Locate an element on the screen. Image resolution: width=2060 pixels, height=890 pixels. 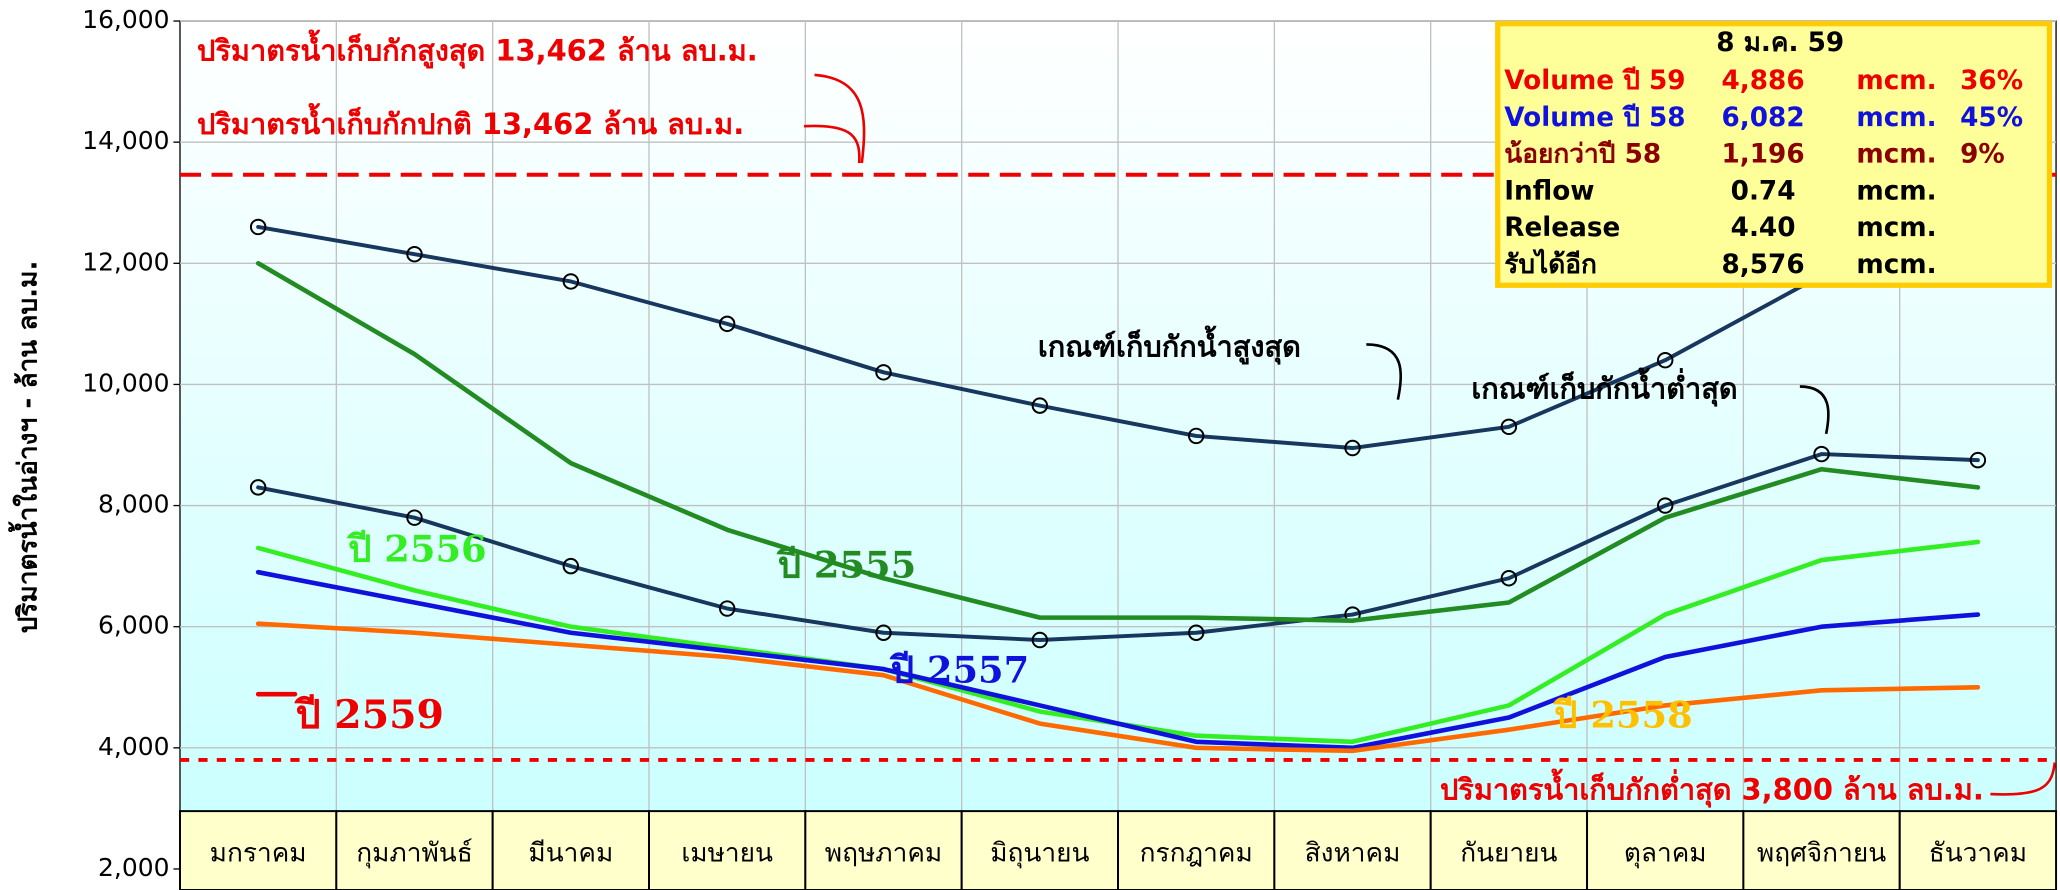
series-label: ปี 2556 is located at coordinates (417, 549).